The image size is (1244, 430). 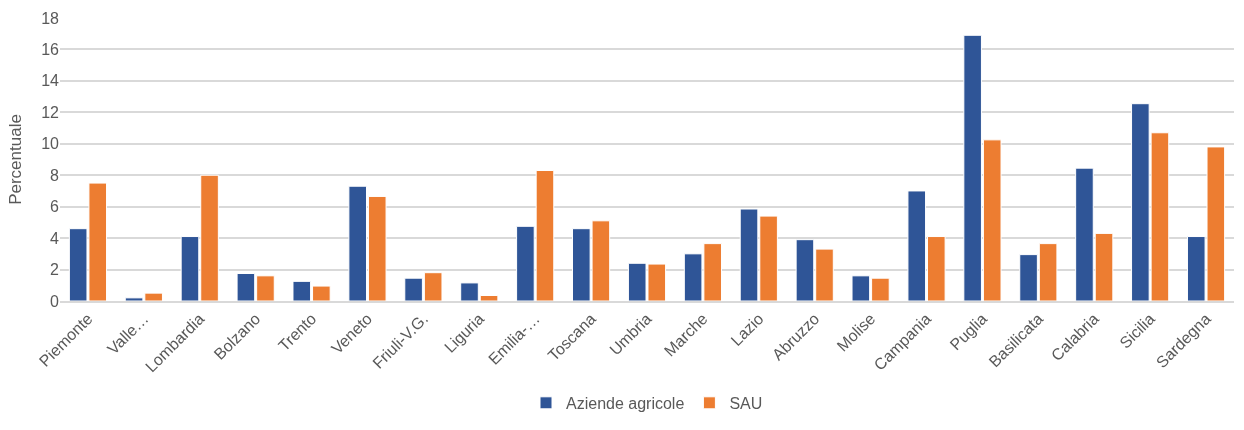 I want to click on y-tick-label: 12, so click(x=50, y=112).